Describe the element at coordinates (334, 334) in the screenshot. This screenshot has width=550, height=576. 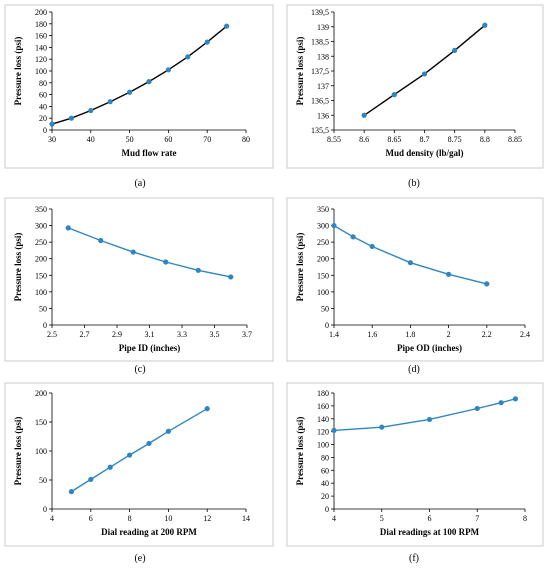
I see `x-tick-label: 1.4` at that location.